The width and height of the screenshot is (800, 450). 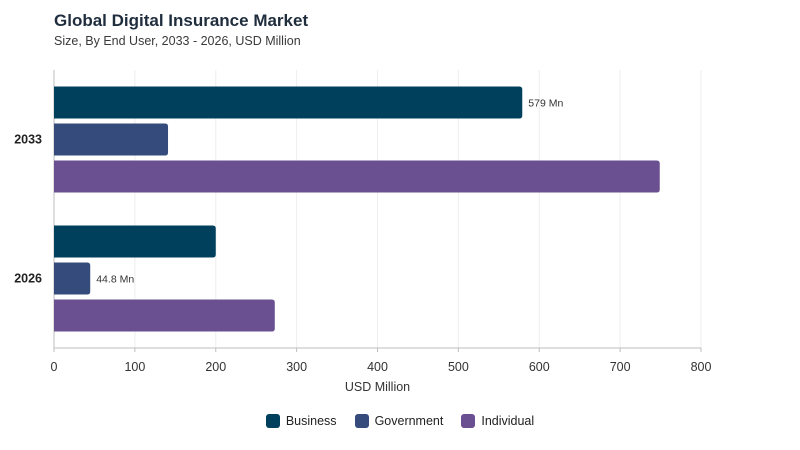 I want to click on data-label: 579 Mn, so click(x=545, y=104).